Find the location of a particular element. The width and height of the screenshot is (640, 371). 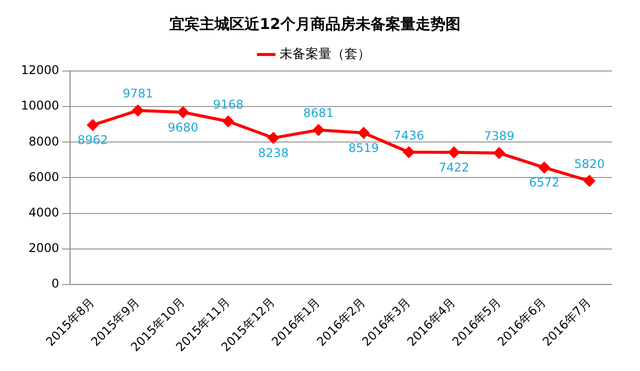

data-label: 9680 is located at coordinates (183, 127).